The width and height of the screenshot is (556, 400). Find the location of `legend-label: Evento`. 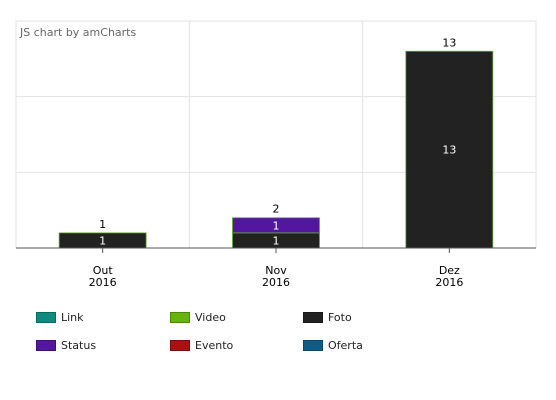

legend-label: Evento is located at coordinates (214, 345).